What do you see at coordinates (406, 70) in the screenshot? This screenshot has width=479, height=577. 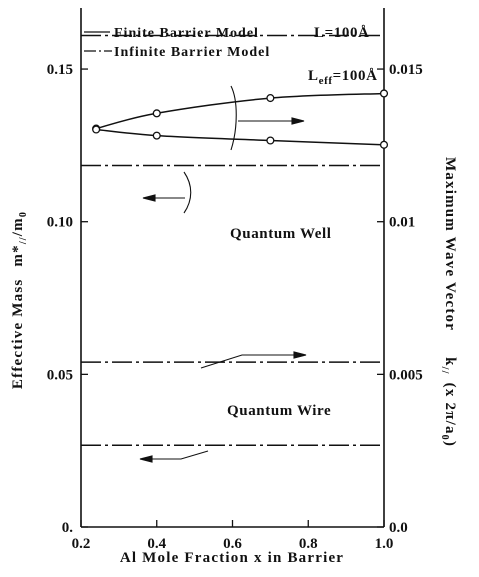 I see `y-right-tick-label: 0.015` at bounding box center [406, 70].